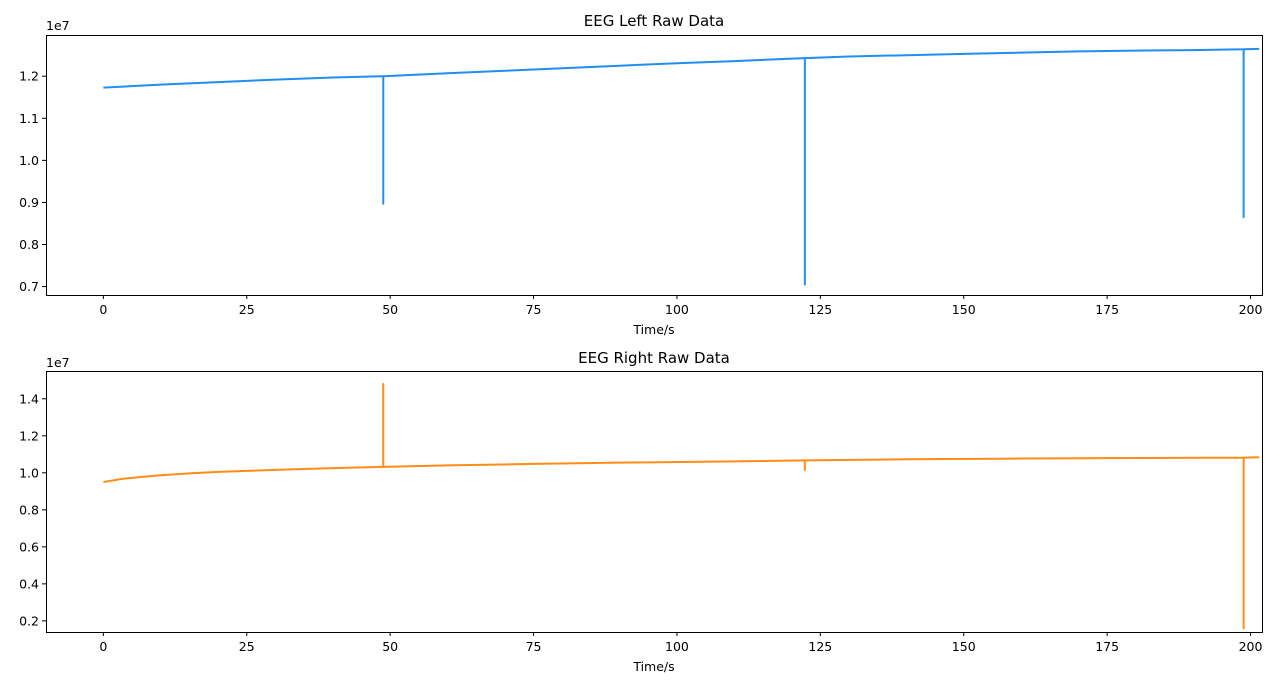 The height and width of the screenshot is (689, 1280). I want to click on y-tick-label: 0.9, so click(29, 202).